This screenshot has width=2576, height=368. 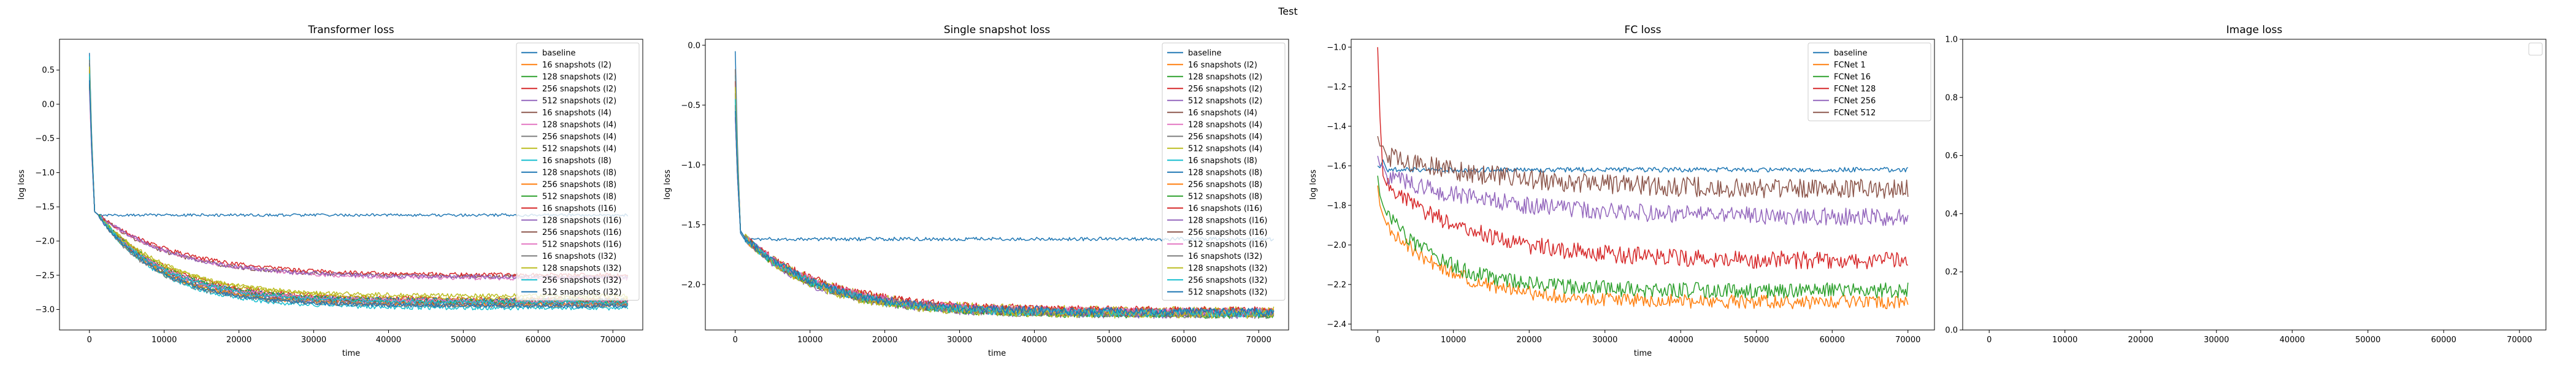 I want to click on y-tick-label: −2.5, so click(x=45, y=275).